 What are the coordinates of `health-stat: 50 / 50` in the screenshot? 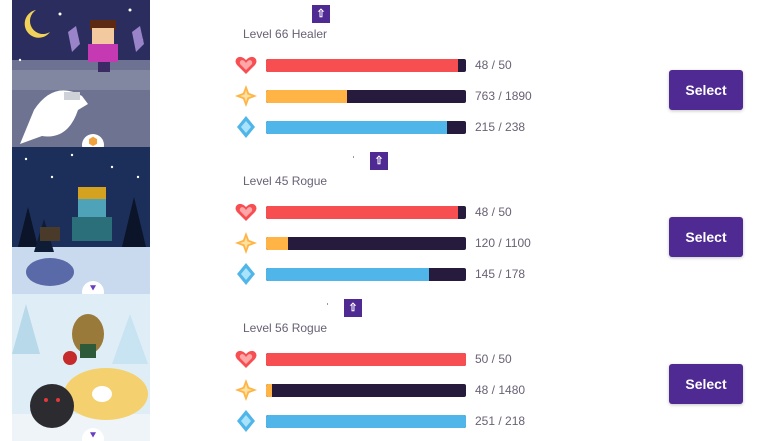 It's located at (384, 359).